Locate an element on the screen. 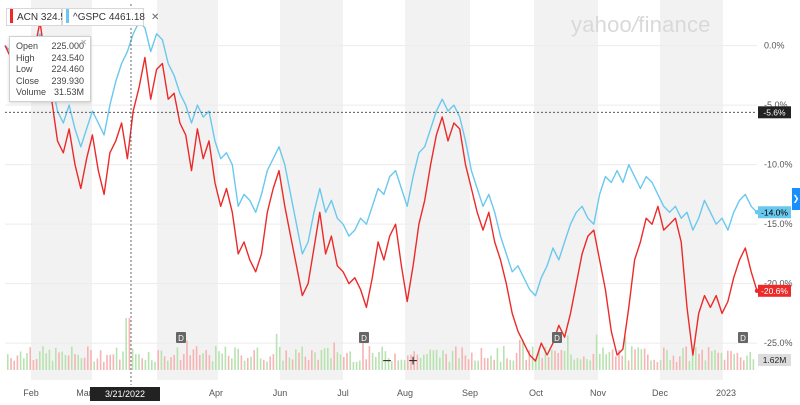 The image size is (800, 405). x-tick-label: Nov is located at coordinates (598, 393).